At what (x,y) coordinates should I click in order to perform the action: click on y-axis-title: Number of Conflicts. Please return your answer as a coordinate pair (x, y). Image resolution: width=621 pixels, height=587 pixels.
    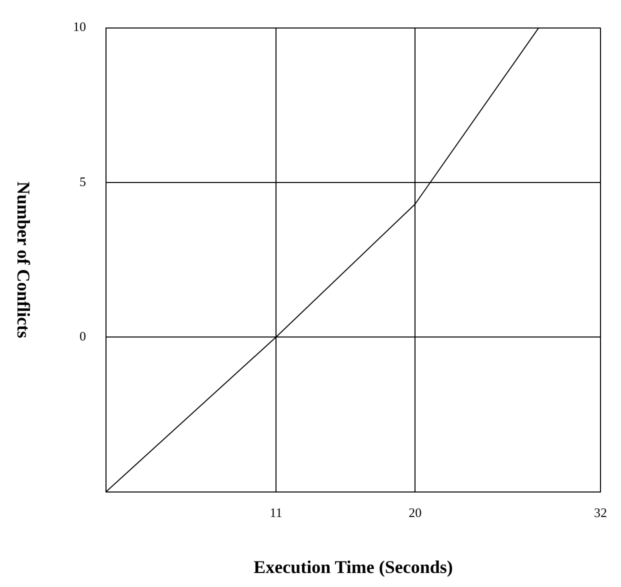
    Looking at the image, I should click on (23, 259).